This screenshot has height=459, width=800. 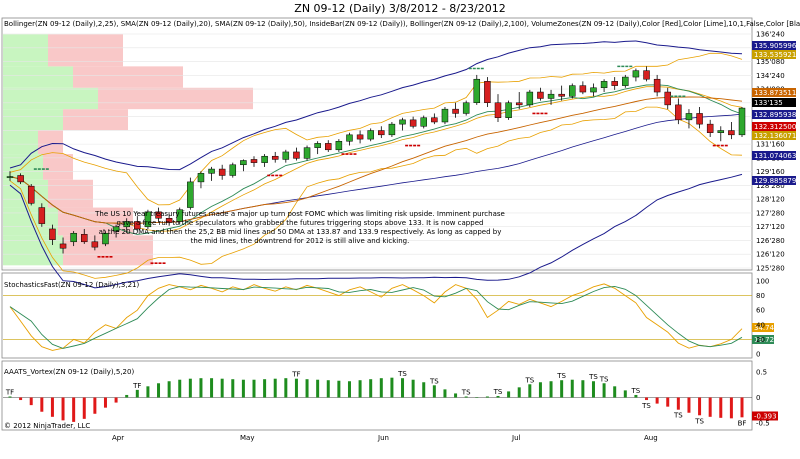 I want to click on stochastics-lines: 34.74 19.72, so click(x=389, y=317).